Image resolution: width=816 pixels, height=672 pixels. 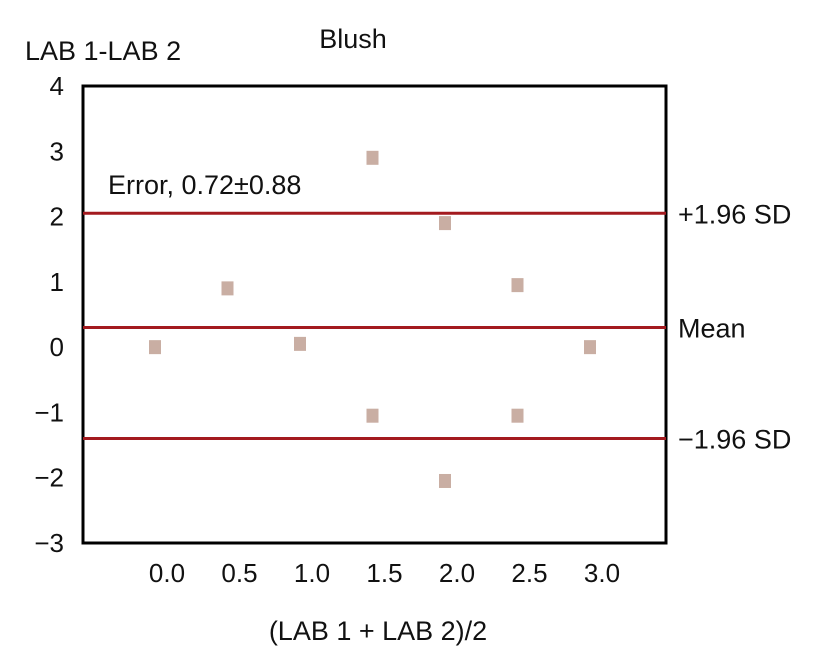 What do you see at coordinates (204, 185) in the screenshot?
I see `error-annotation: Error, 0.72±0.88` at bounding box center [204, 185].